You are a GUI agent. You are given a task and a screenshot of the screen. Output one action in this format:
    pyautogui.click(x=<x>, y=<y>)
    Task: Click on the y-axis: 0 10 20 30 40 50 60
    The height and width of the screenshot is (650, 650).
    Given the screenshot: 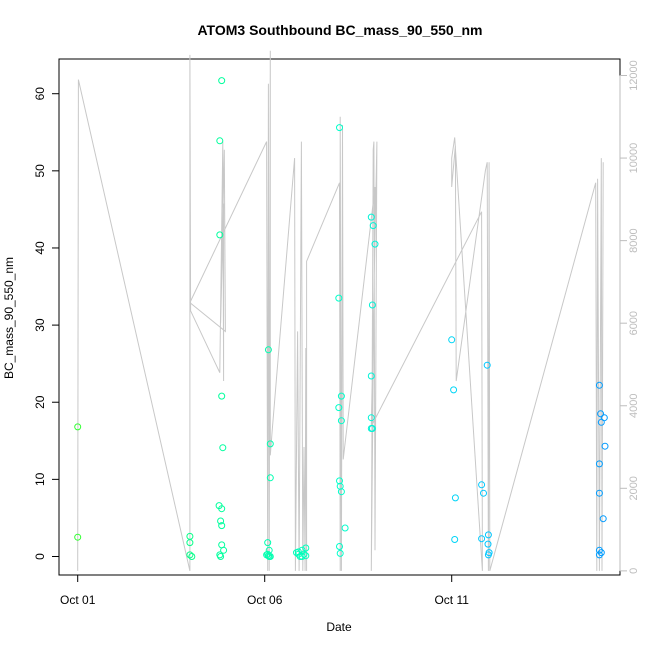 What is the action you would take?
    pyautogui.click(x=46, y=323)
    